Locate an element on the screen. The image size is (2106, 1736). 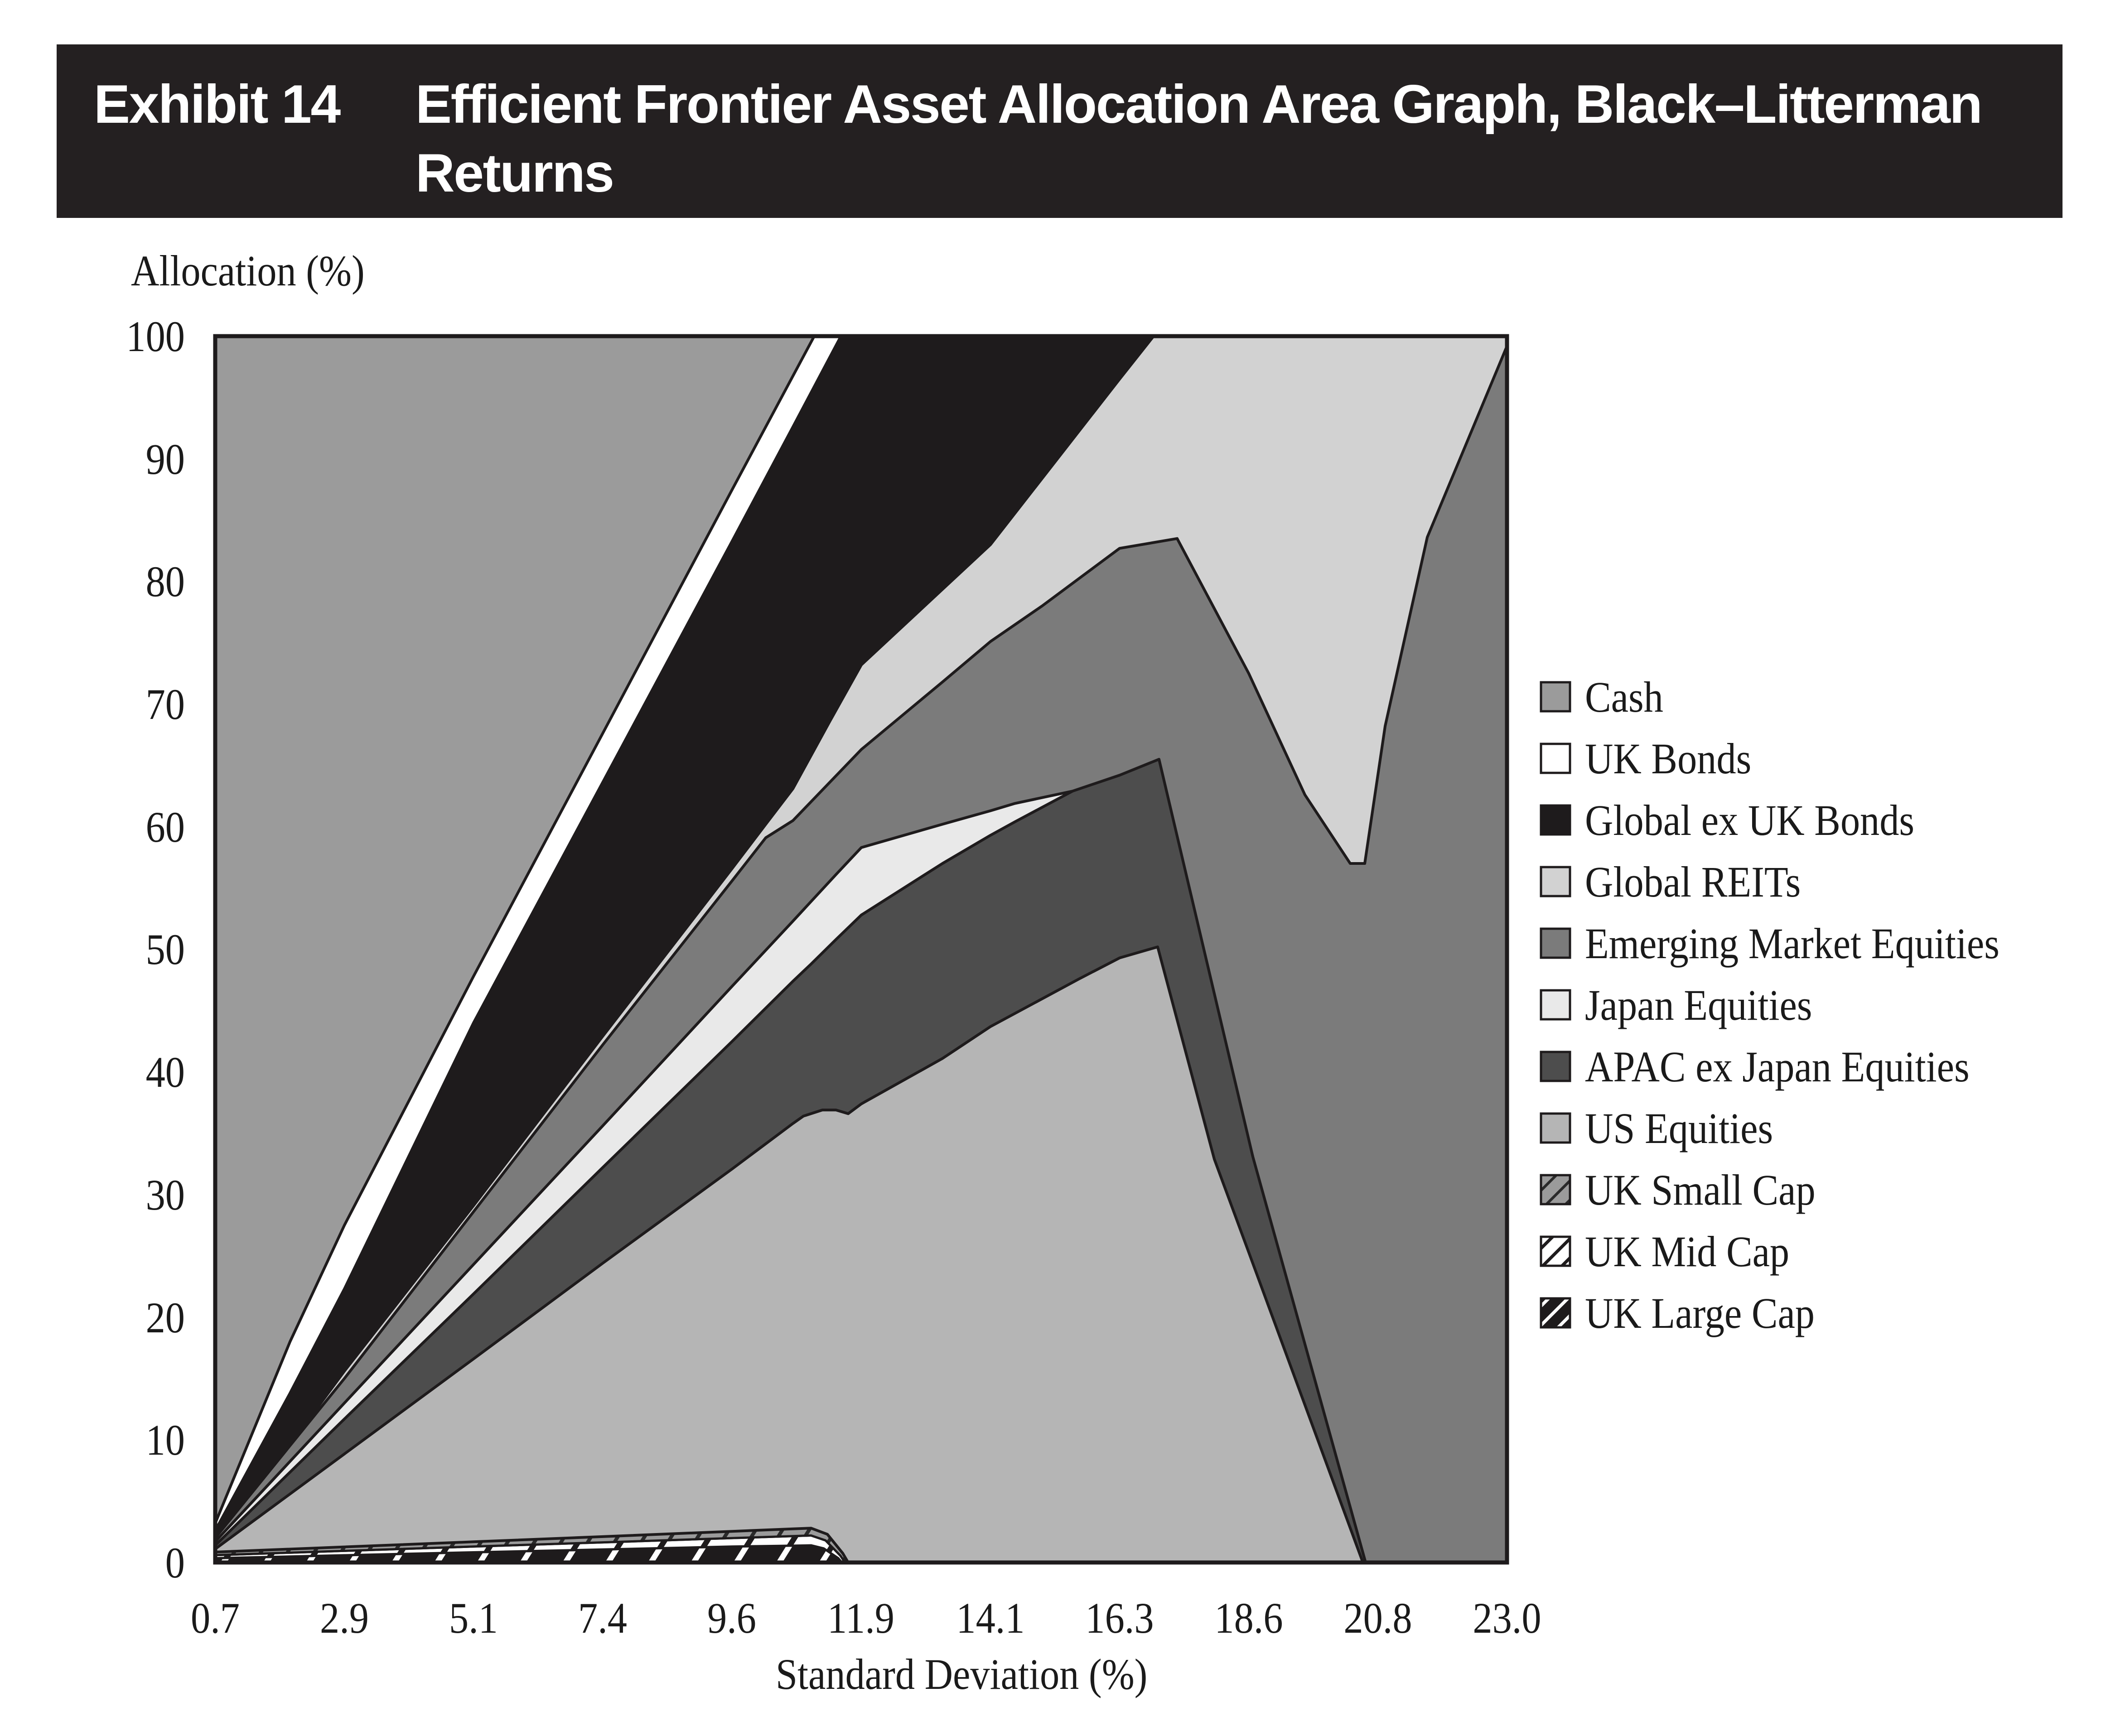
svg-text: 50 is located at coordinates (166, 950).